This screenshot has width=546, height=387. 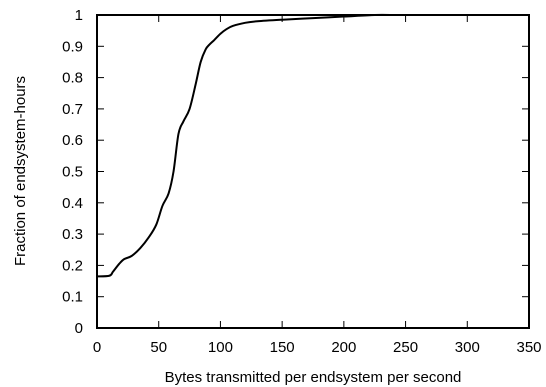 What do you see at coordinates (97, 347) in the screenshot?
I see `x-tick-label: 0` at bounding box center [97, 347].